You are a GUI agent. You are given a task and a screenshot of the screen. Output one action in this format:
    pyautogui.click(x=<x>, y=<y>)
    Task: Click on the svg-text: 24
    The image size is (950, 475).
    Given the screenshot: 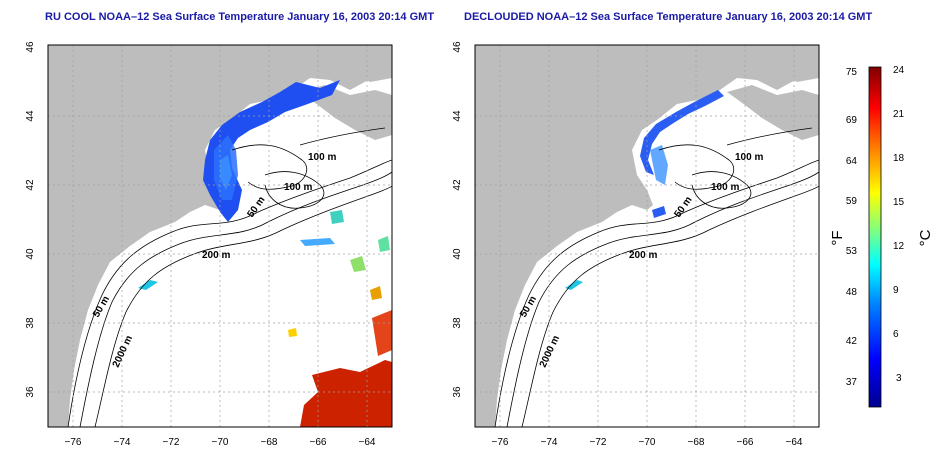 What is the action you would take?
    pyautogui.click(x=899, y=70)
    